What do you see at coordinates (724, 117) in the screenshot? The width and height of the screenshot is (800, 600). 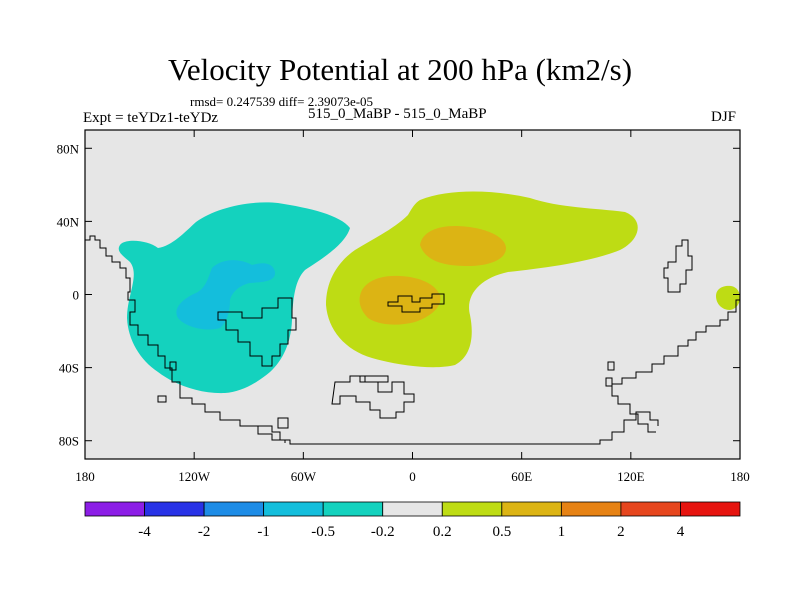 I see `season-label: DJF` at bounding box center [724, 117].